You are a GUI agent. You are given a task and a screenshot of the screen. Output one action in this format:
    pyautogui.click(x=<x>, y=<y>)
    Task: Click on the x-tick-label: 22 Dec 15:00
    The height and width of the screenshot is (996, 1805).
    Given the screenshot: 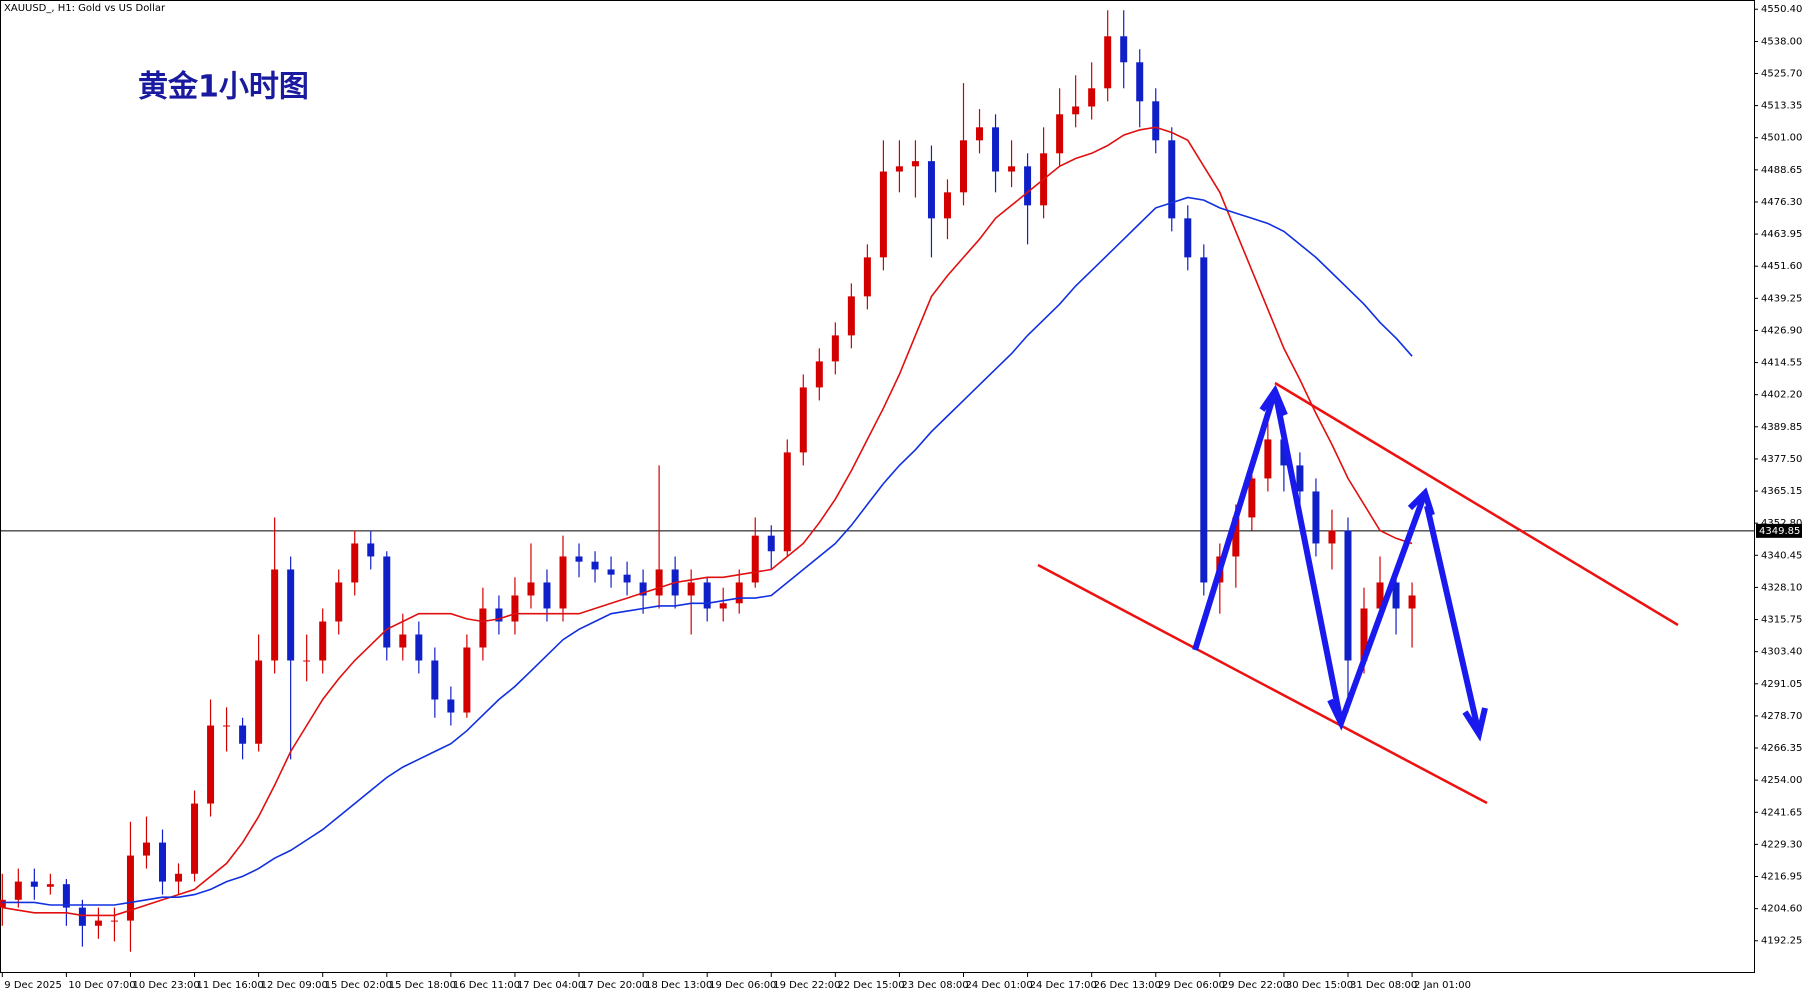 What is the action you would take?
    pyautogui.click(x=870, y=985)
    